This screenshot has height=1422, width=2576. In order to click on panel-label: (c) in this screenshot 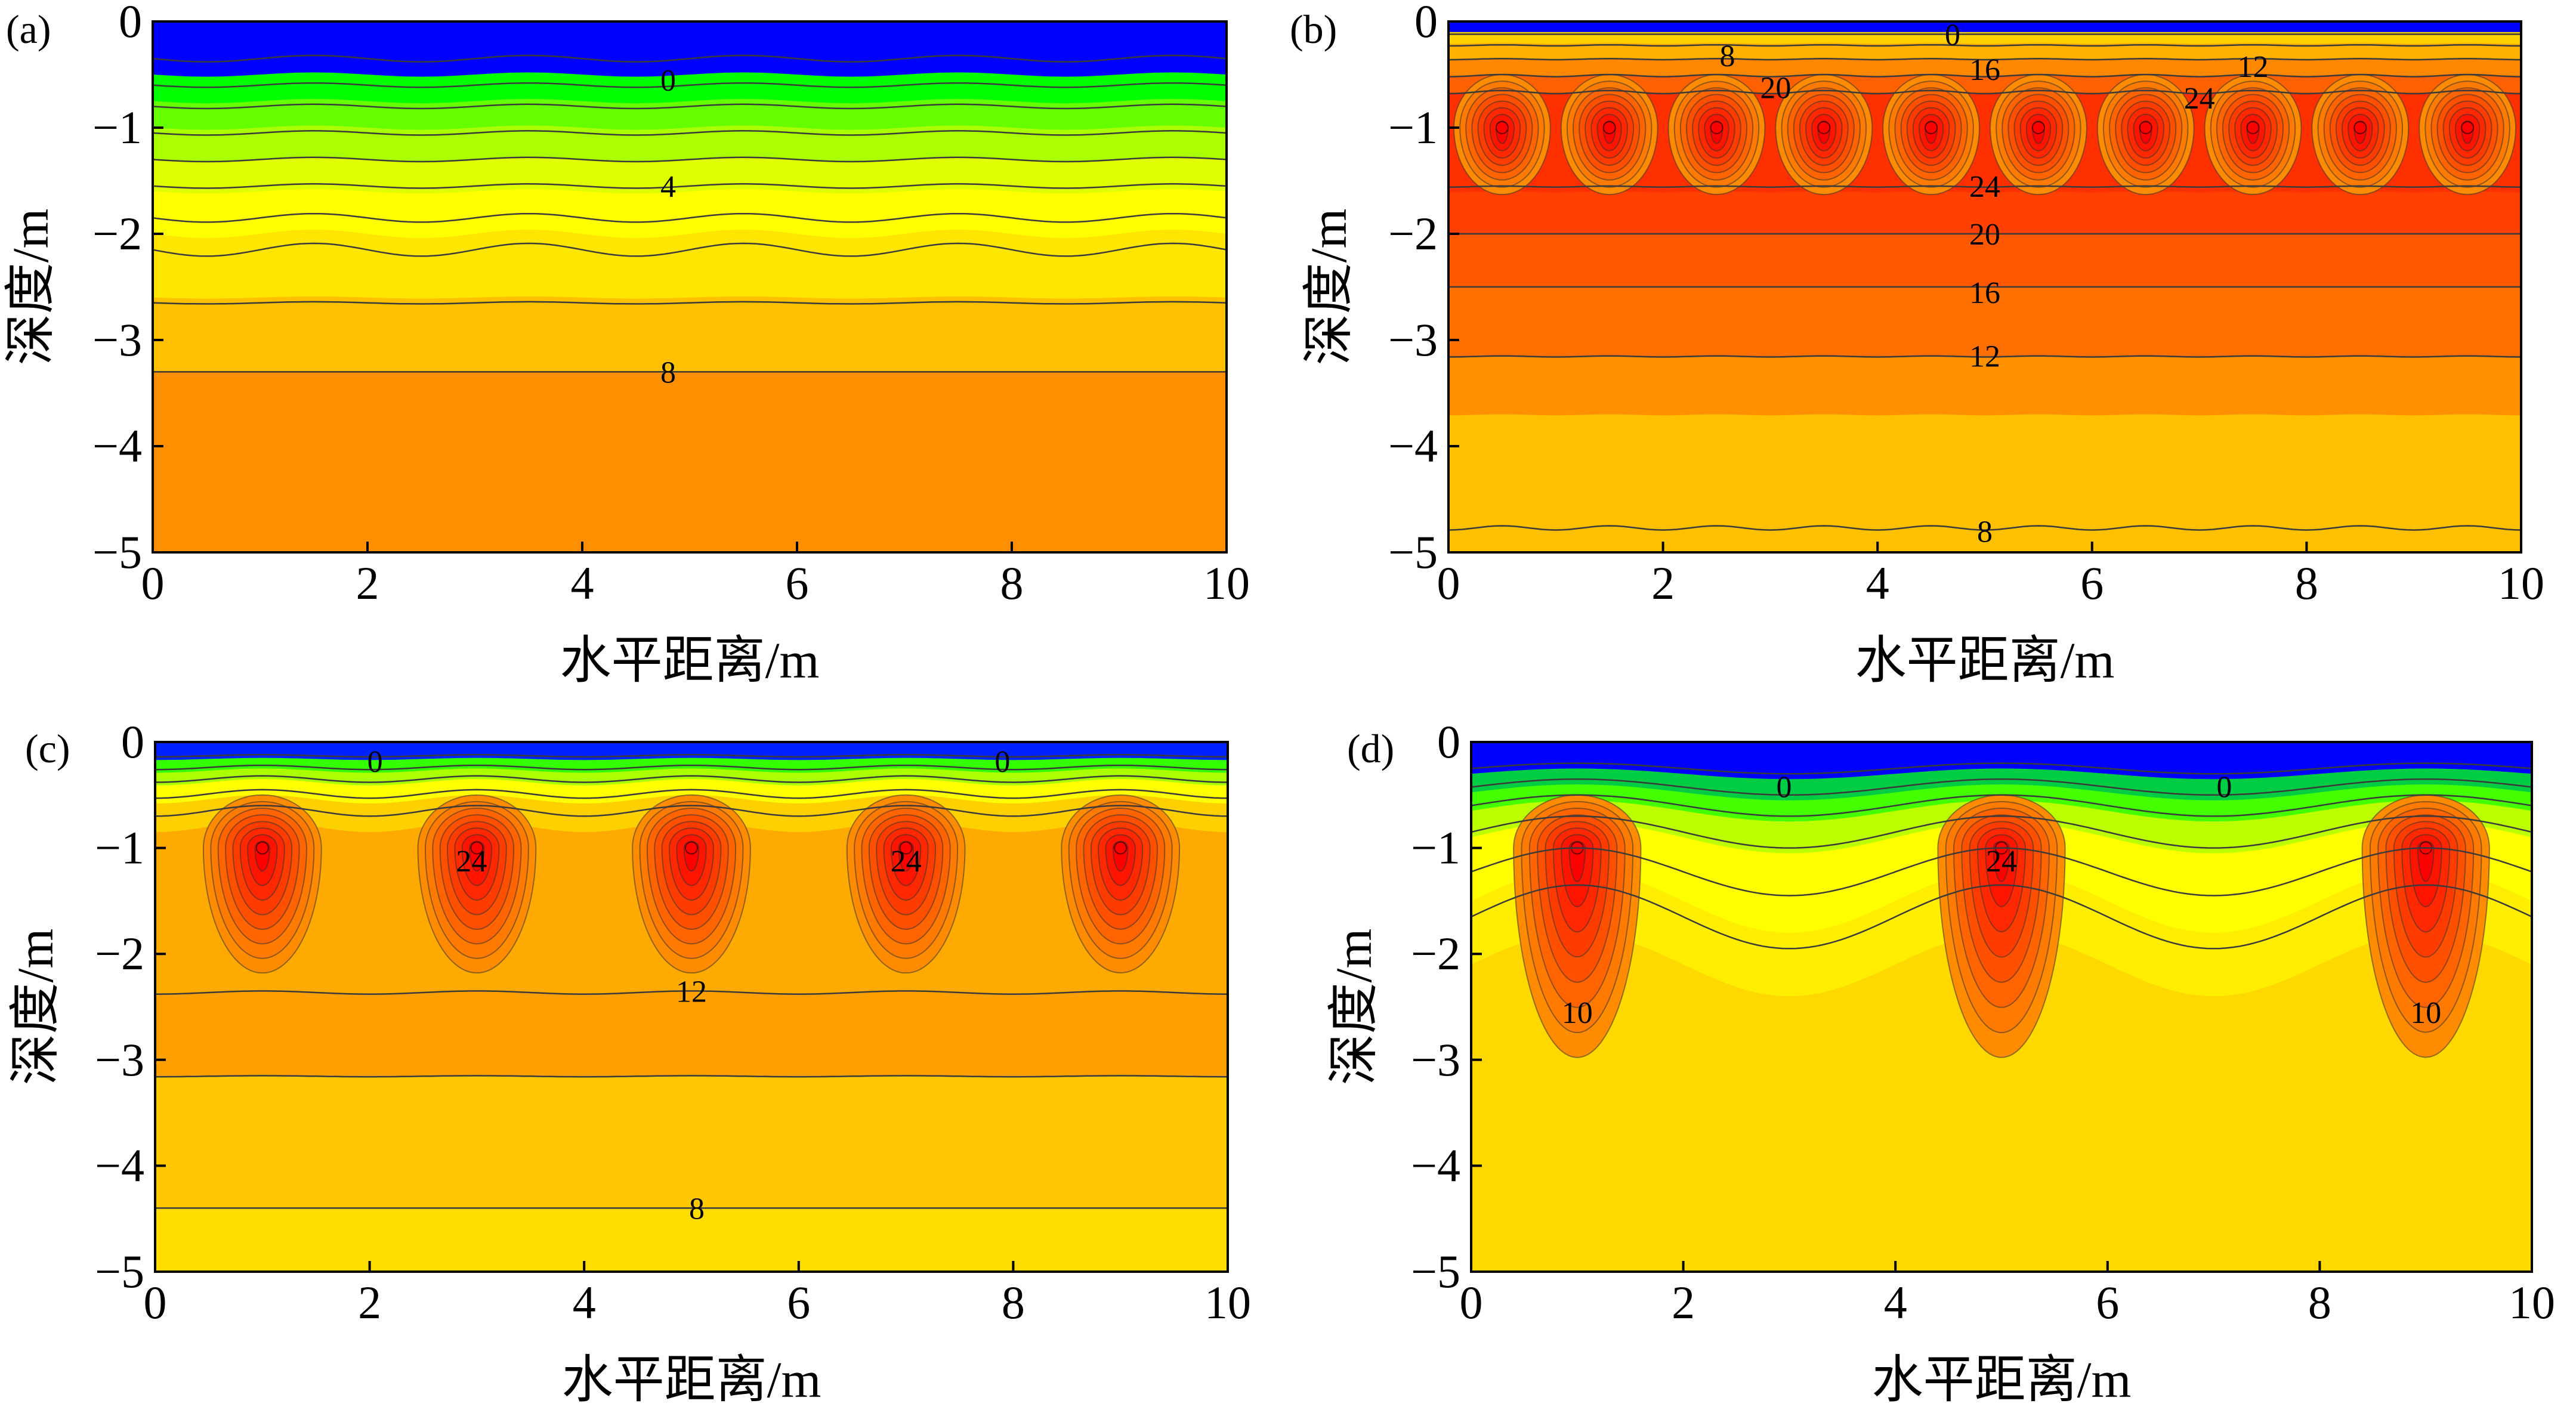, I will do `click(48, 748)`.